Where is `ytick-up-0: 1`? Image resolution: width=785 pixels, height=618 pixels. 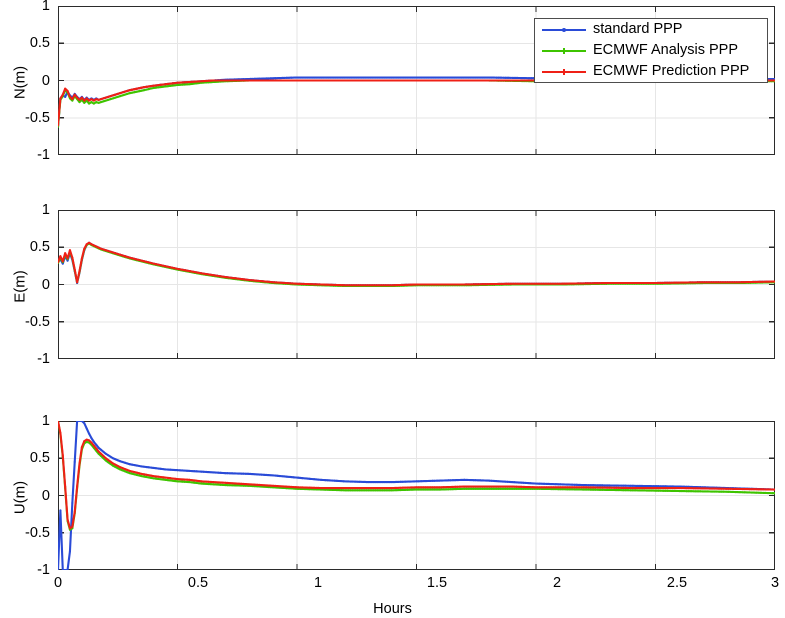 ytick-up-0: 1 is located at coordinates (45, 421).